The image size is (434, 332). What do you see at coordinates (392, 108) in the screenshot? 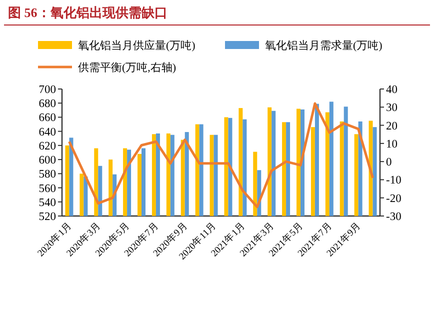
I see `y2-tick-label: 30` at bounding box center [392, 108].